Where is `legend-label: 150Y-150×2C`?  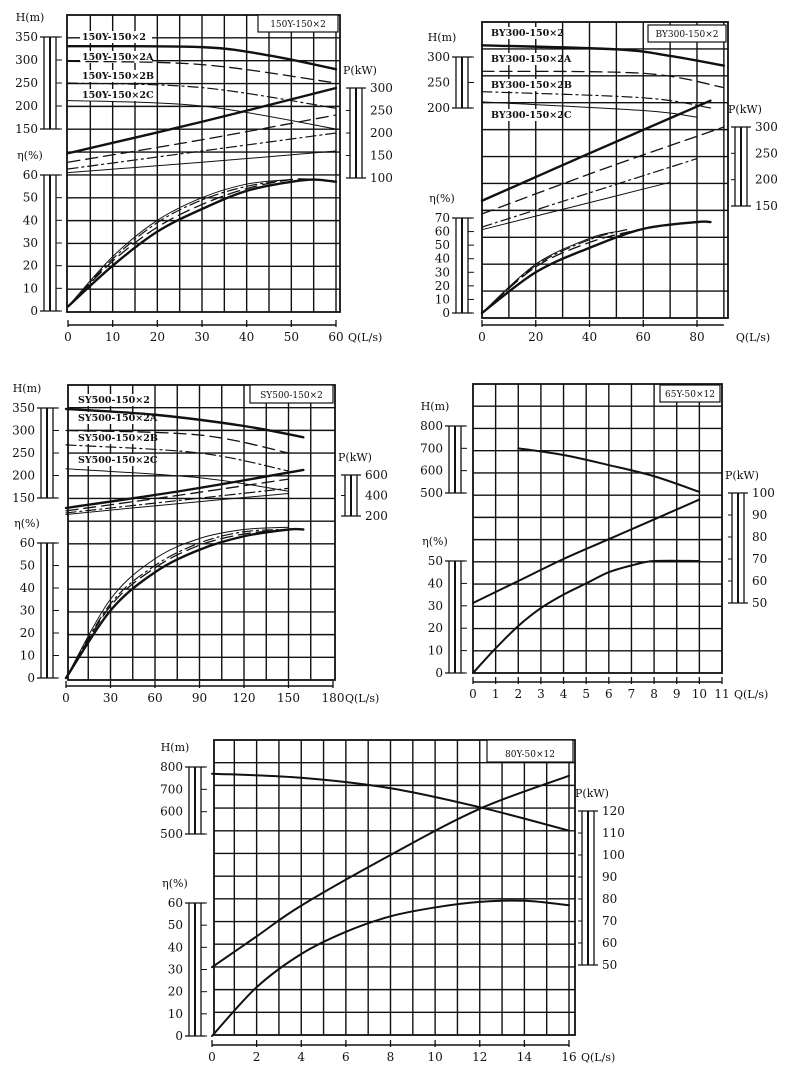 legend-label: 150Y-150×2C is located at coordinates (118, 95).